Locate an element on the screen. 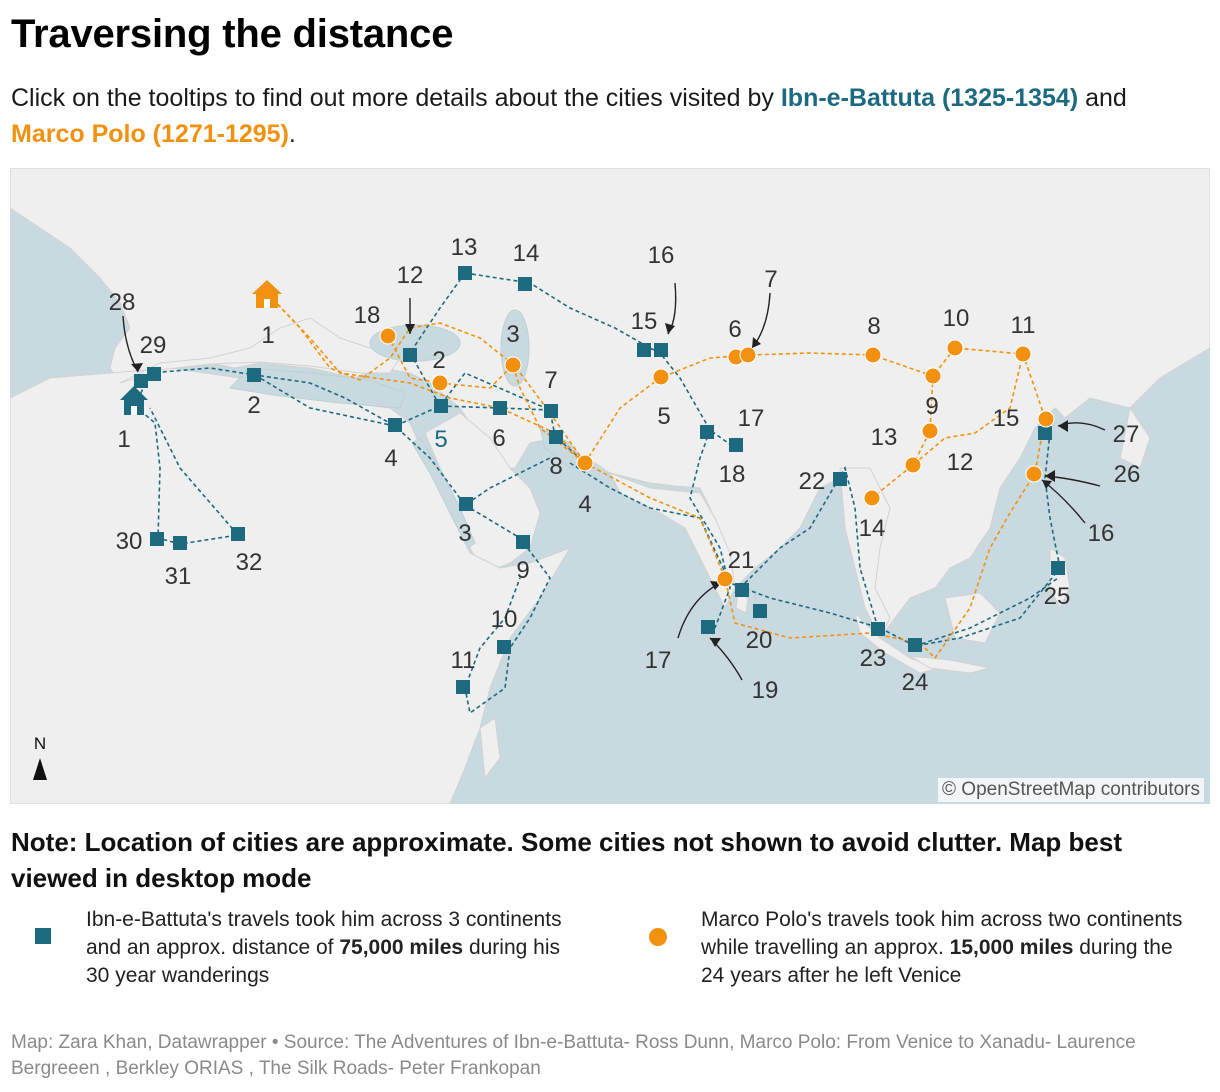 Image resolution: width=1220 pixels, height=1092 pixels. marco-polo-highlight: Marco Polo (1271-1295) is located at coordinates (150, 134).